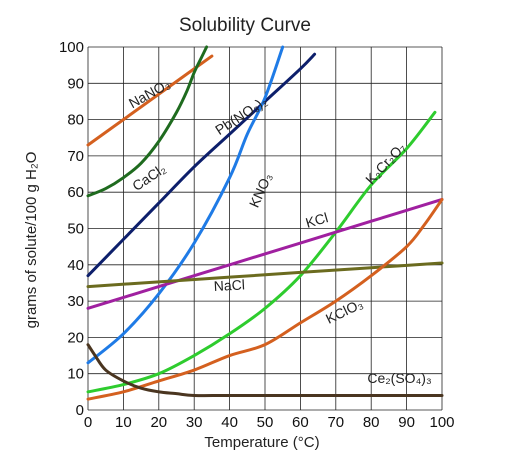 The height and width of the screenshot is (476, 521). I want to click on chart-title: Solubility Curve, so click(245, 25).